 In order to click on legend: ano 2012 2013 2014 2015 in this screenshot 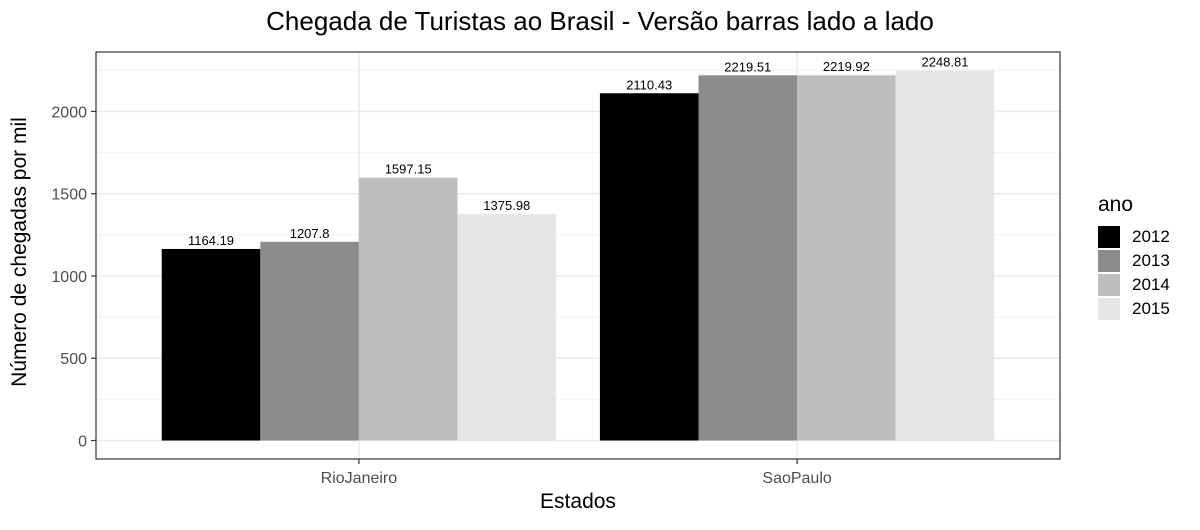, I will do `click(1134, 257)`.